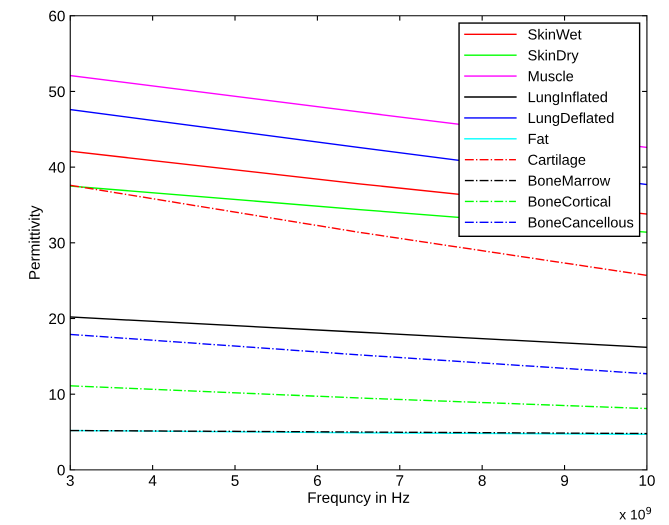 This screenshot has width=669, height=525. I want to click on legend-label: Cartilage, so click(557, 161).